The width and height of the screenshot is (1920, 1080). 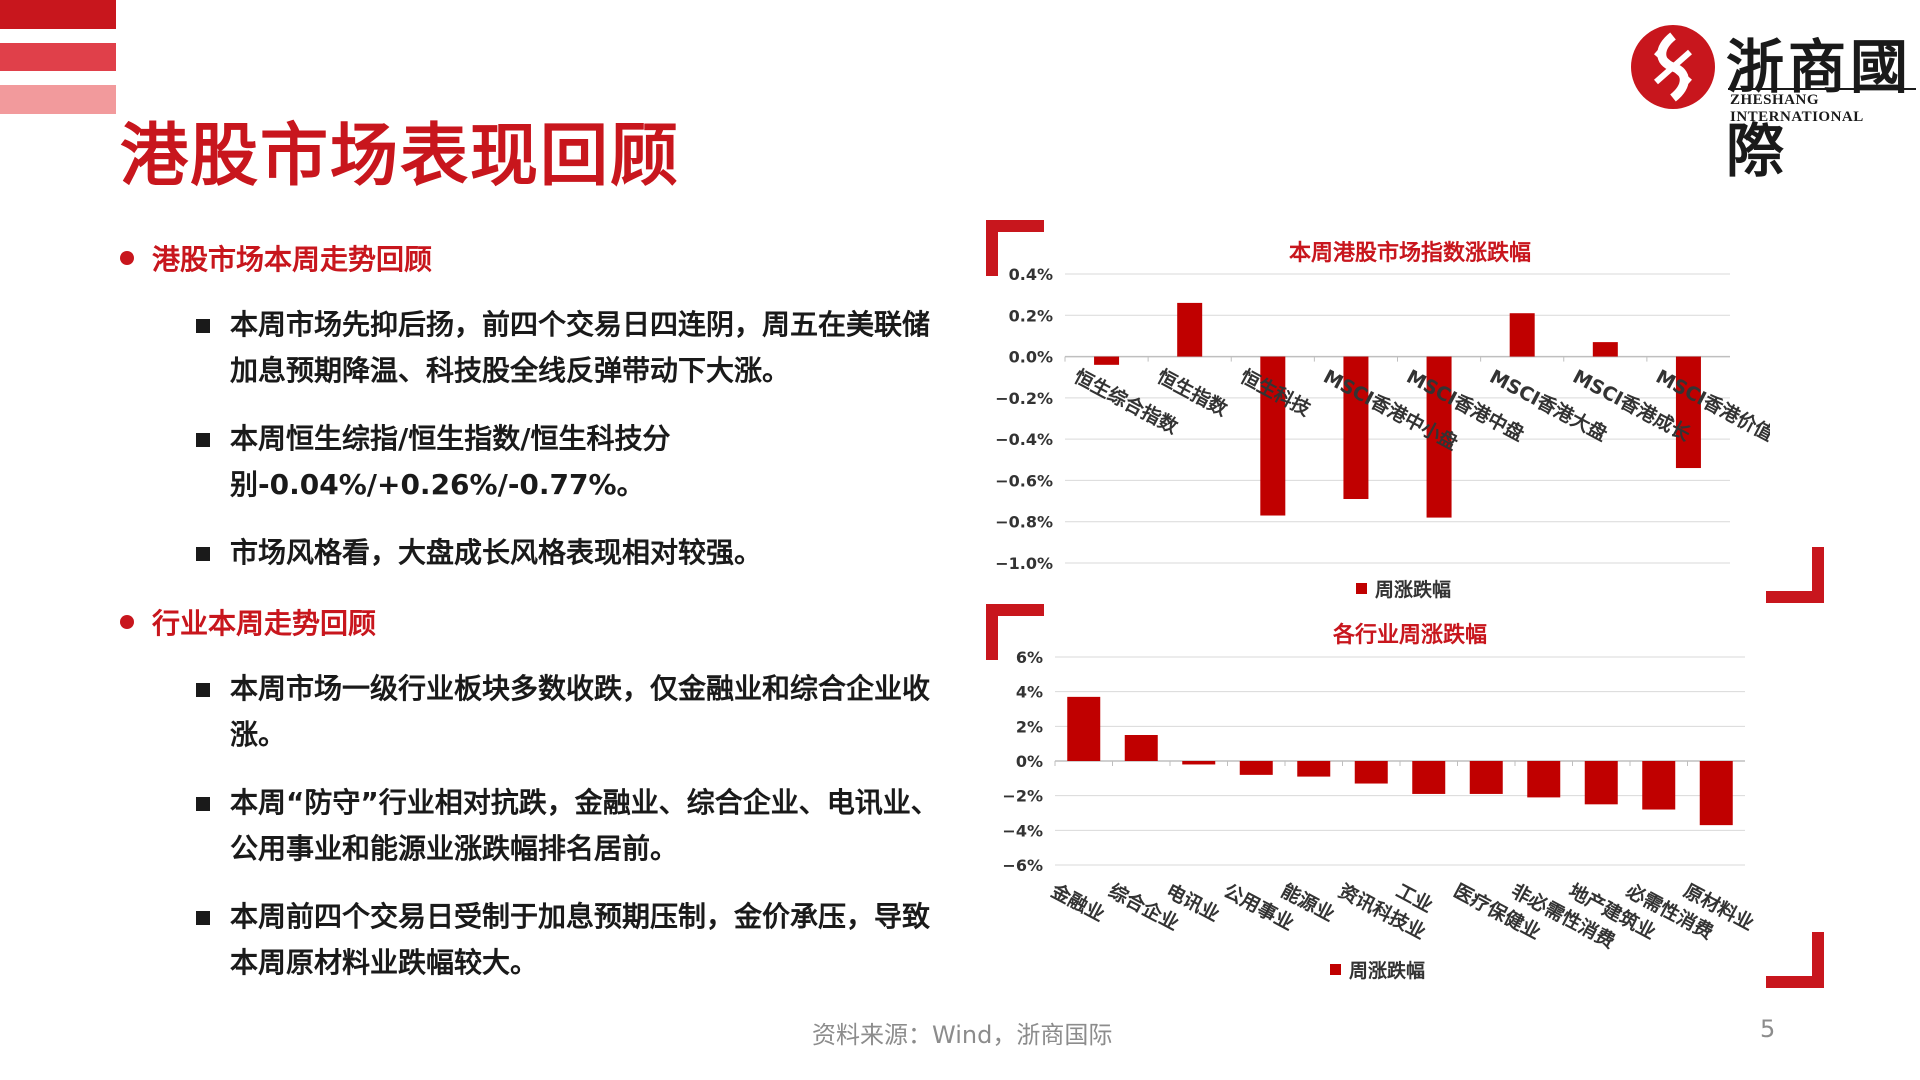 What do you see at coordinates (1031, 357) in the screenshot?
I see `y-tick-label: 0.0%` at bounding box center [1031, 357].